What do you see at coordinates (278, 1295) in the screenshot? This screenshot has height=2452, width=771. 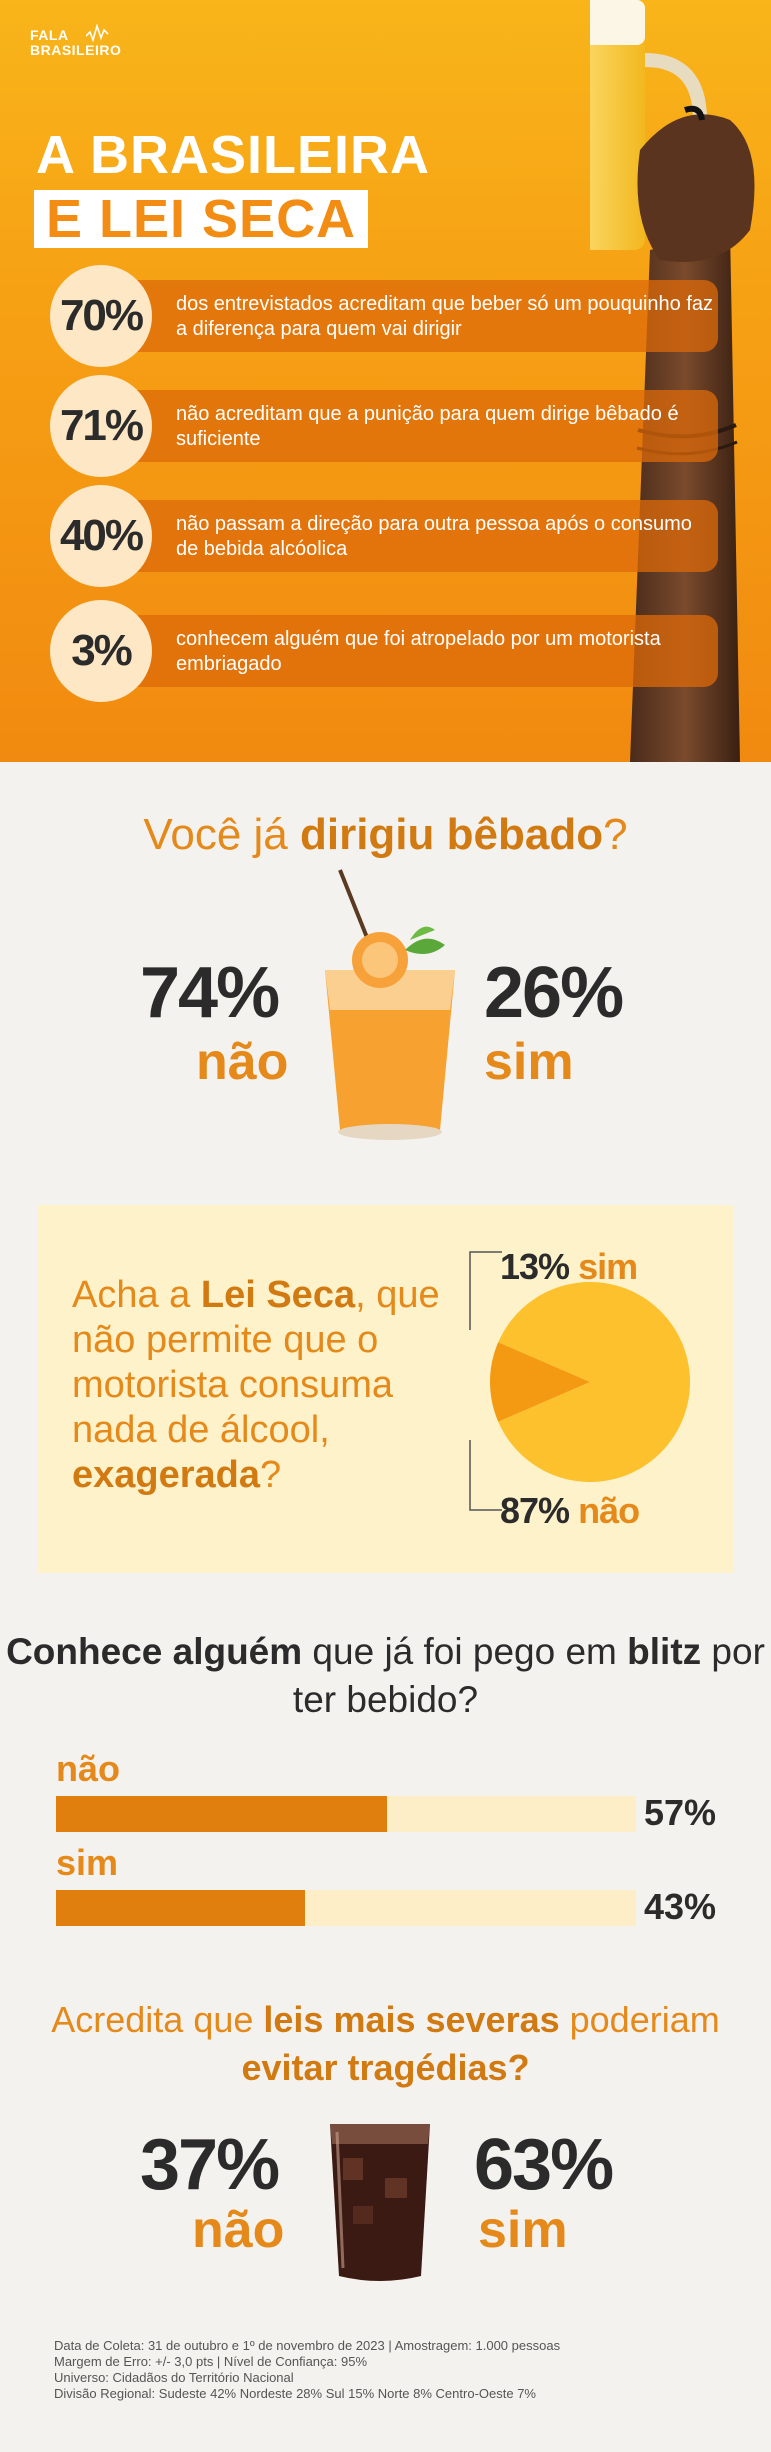 I see `q2-question-bold1: Lei Seca` at bounding box center [278, 1295].